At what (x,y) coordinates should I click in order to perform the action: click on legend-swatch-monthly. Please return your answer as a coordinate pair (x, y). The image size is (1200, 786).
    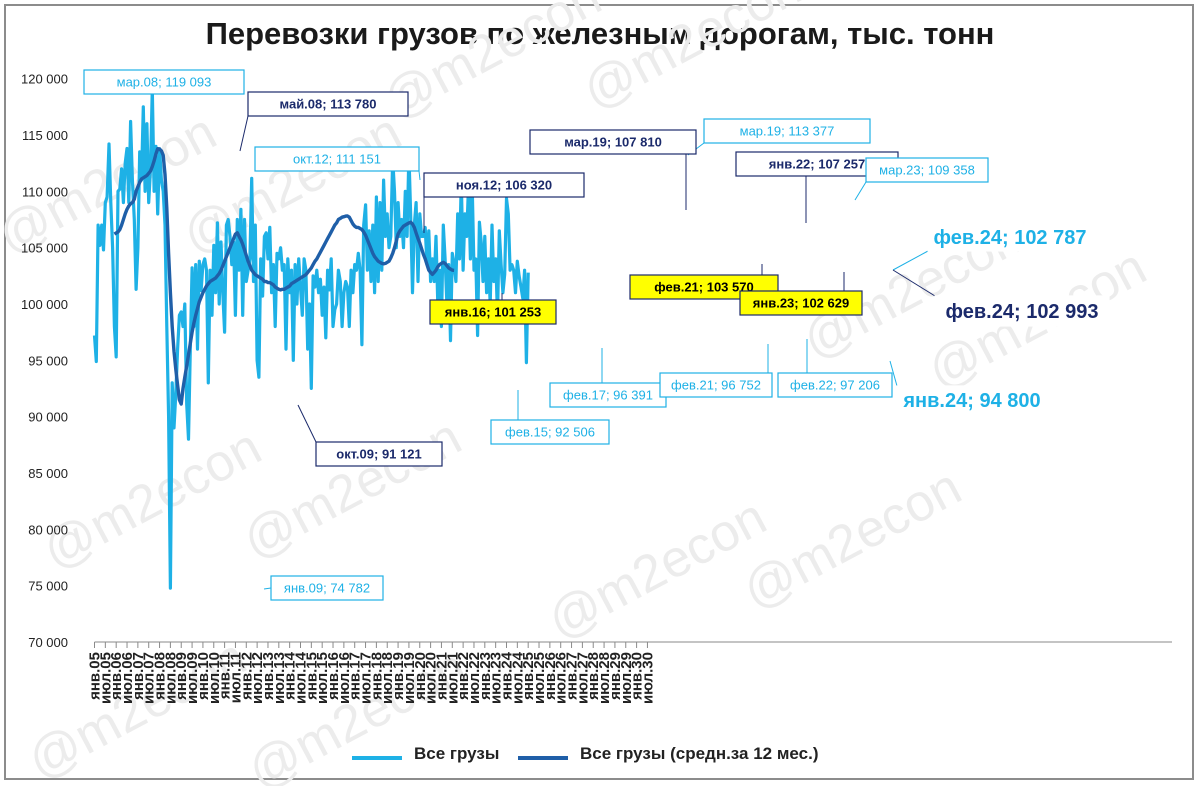
    Looking at the image, I should click on (377, 758).